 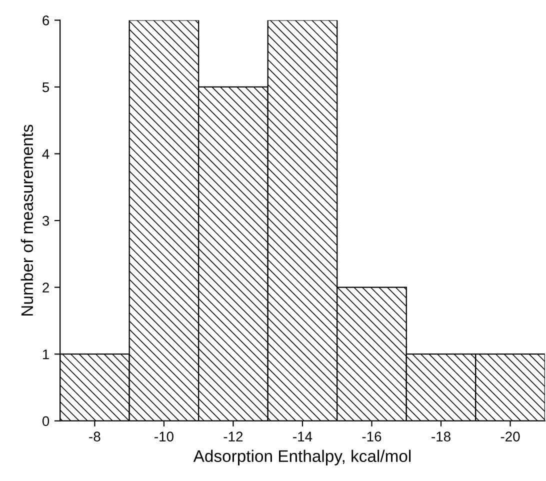 What do you see at coordinates (46, 221) in the screenshot?
I see `y-tick-label: 3` at bounding box center [46, 221].